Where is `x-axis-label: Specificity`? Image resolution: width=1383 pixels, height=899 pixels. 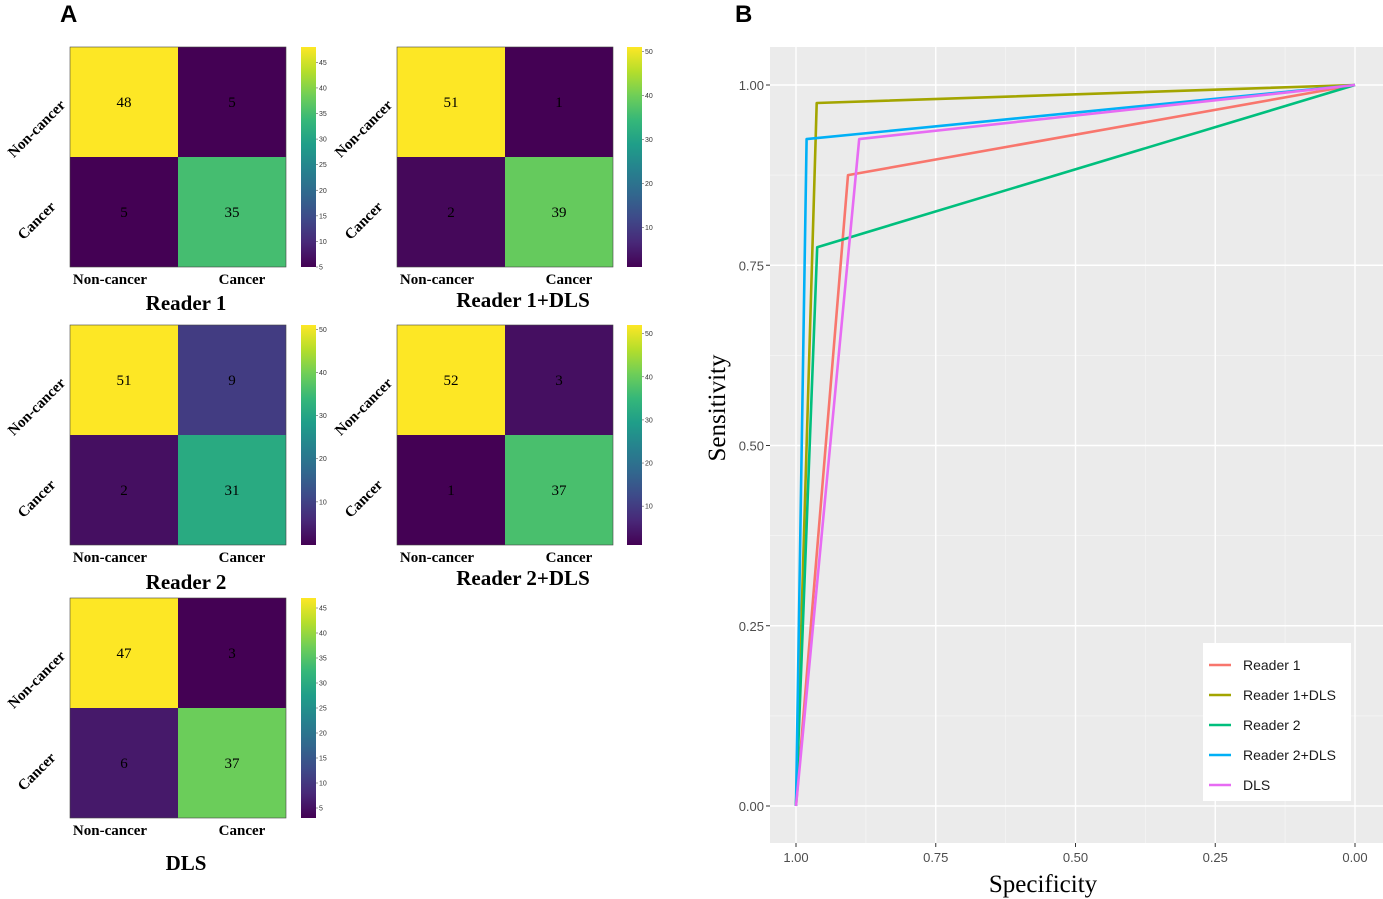
x-axis-label: Specificity is located at coordinates (1043, 884).